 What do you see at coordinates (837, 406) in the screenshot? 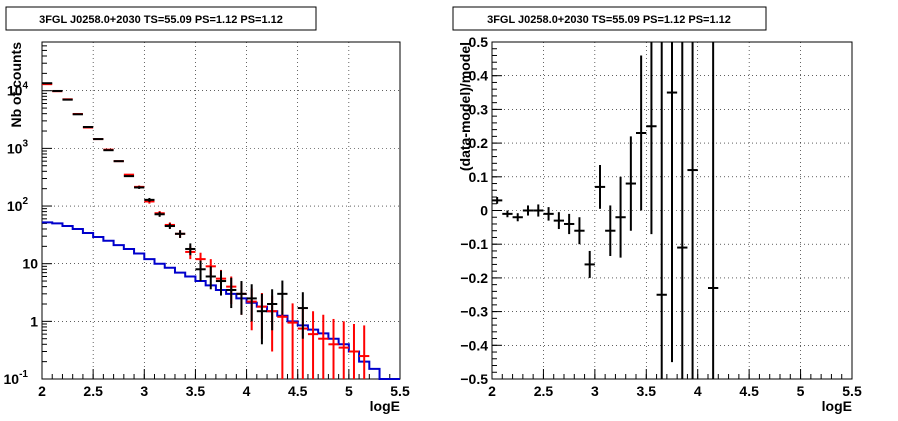
I see `right-xlabel: logE` at bounding box center [837, 406].